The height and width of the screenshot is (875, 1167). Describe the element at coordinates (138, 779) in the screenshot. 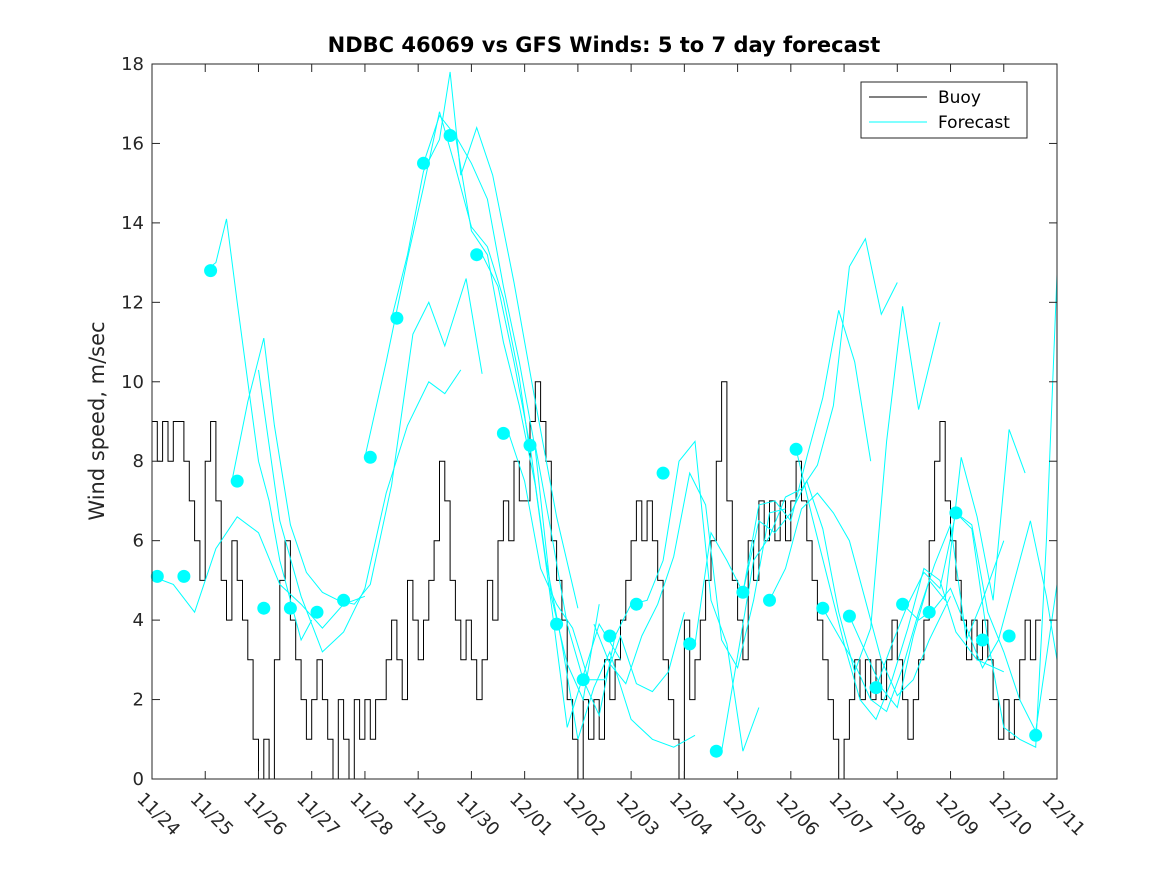

I see `y-tick-label: 0` at that location.